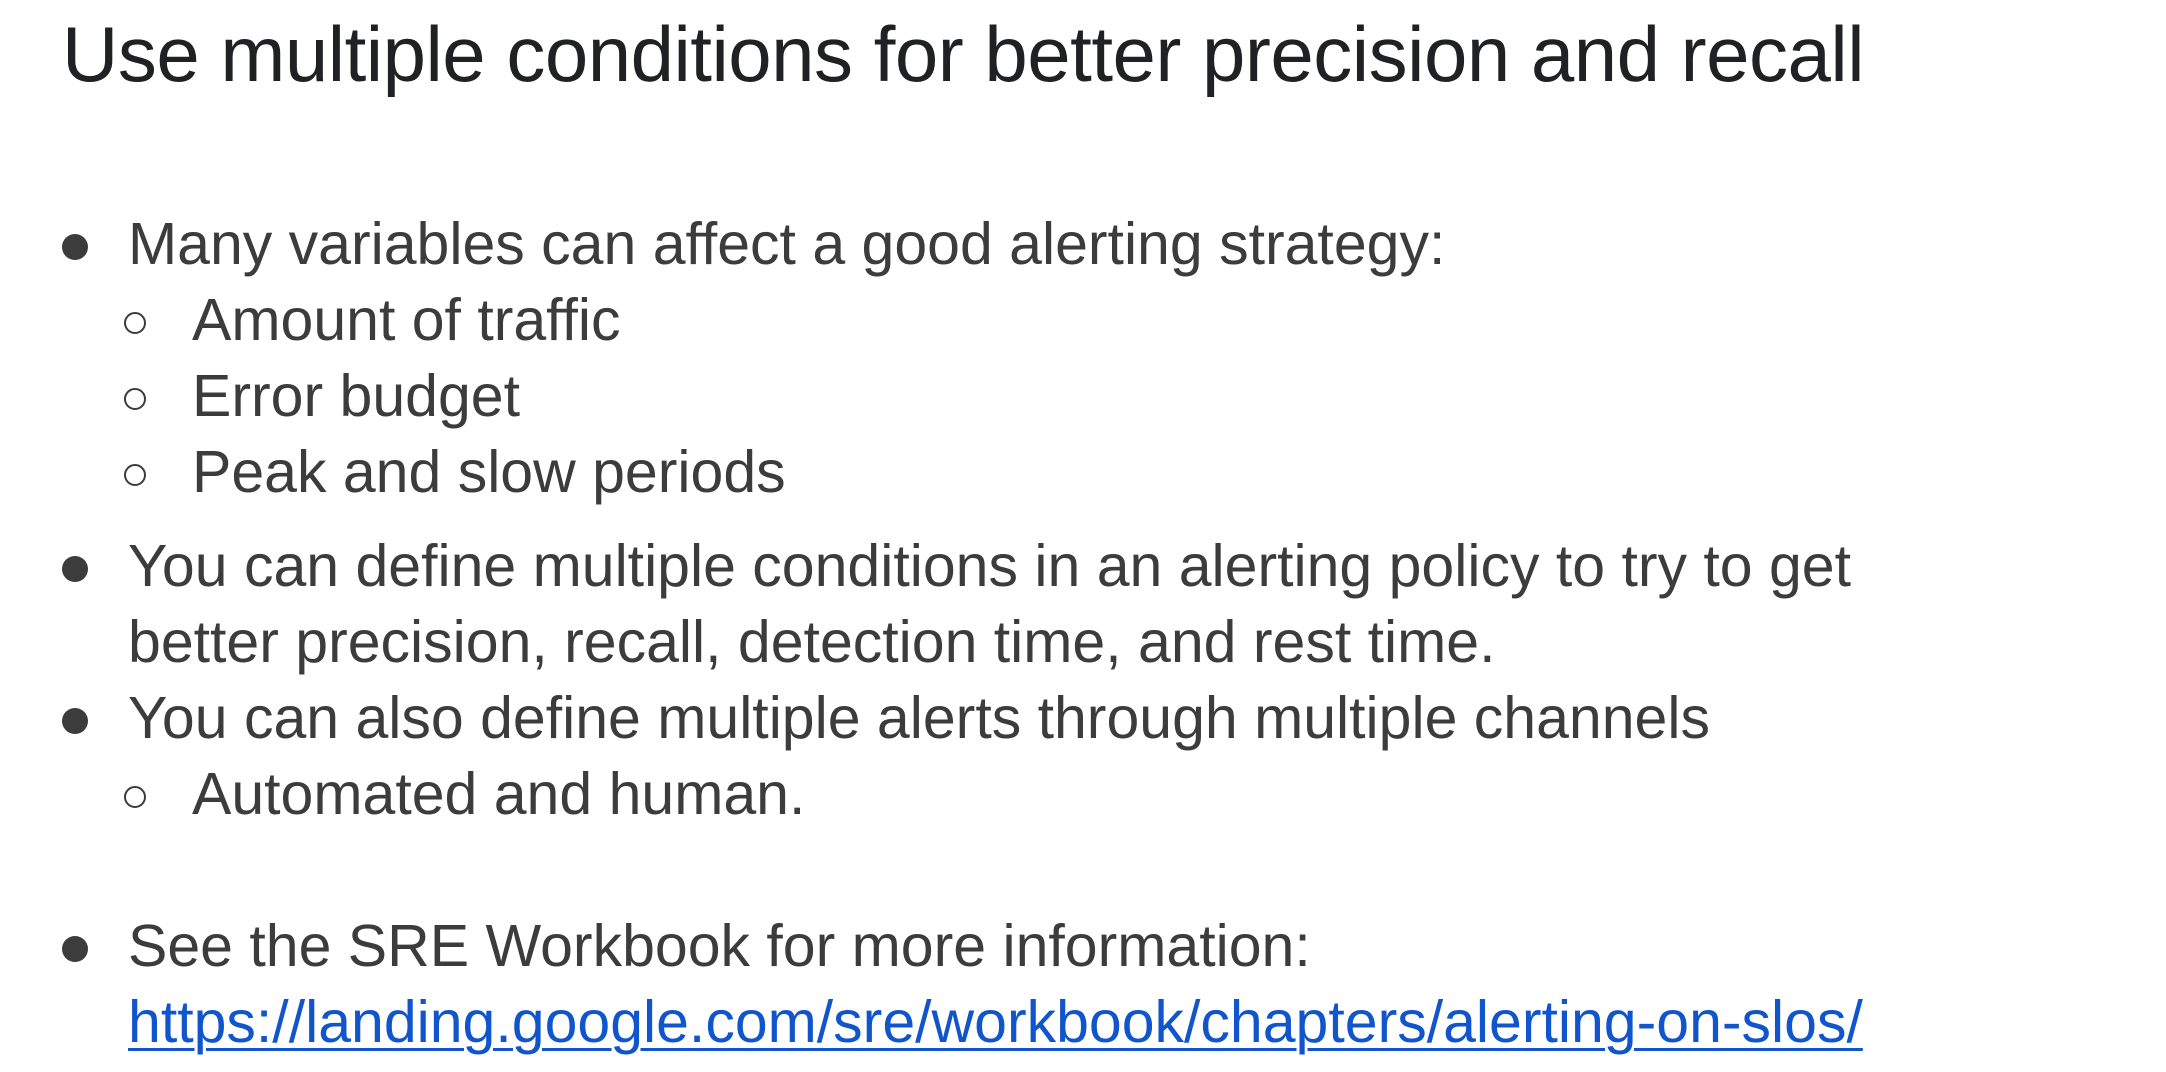 The image size is (2166, 1072). I want to click on sub-bullet-item: Automated and human., so click(1092, 794).